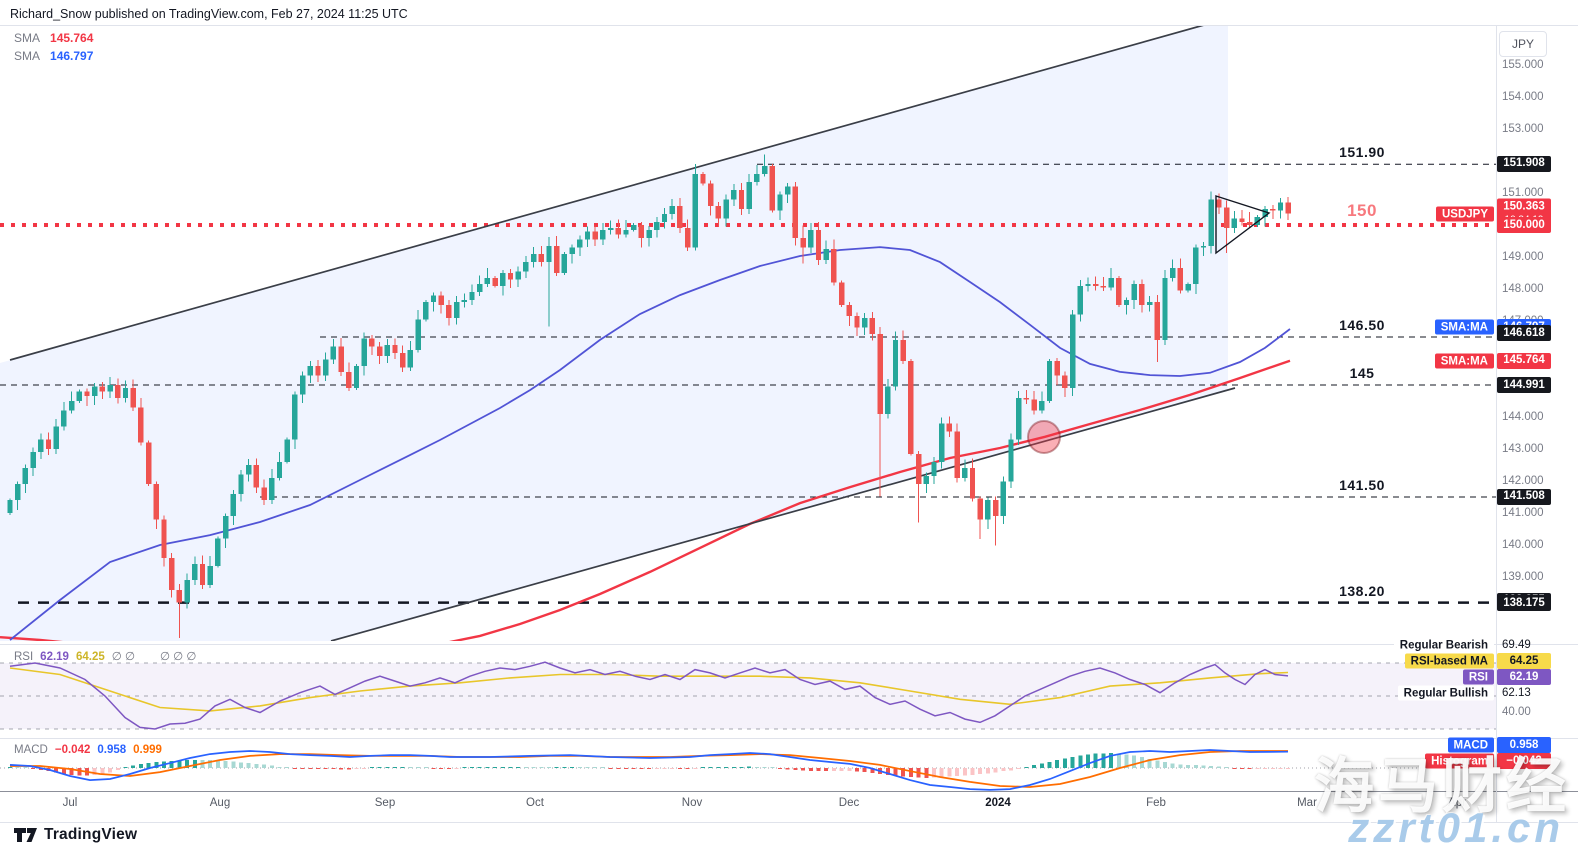 The width and height of the screenshot is (1578, 857). I want to click on sma-legend-row-blue: SMA 146.797, so click(53, 56).